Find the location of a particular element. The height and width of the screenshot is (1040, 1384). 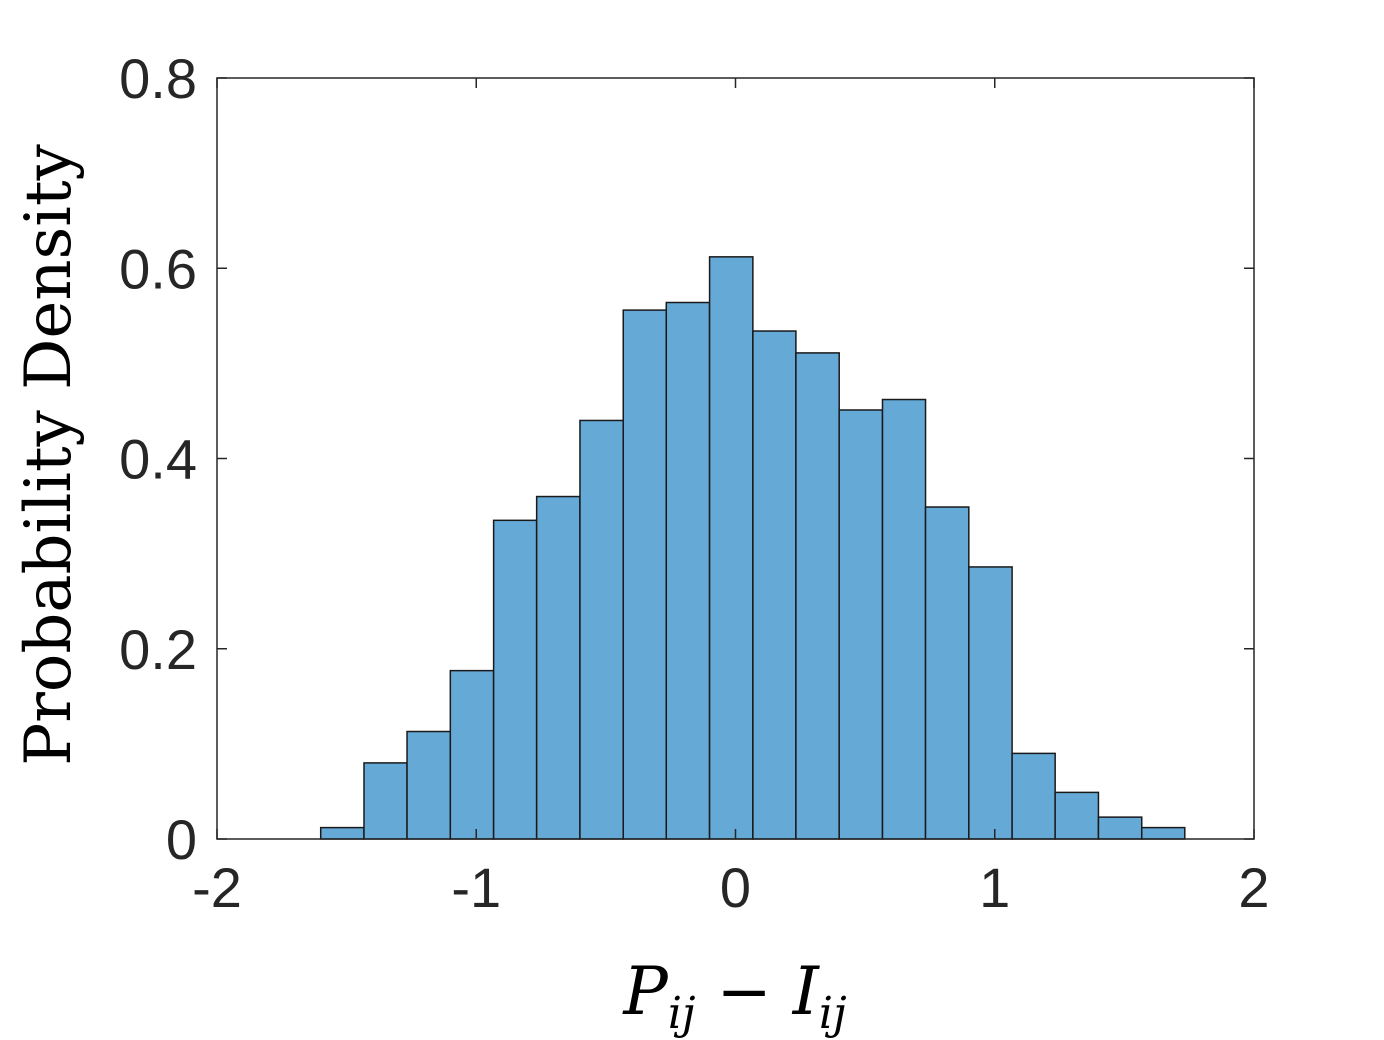

x-label-term-b-subscript: ij is located at coordinates (833, 1013).